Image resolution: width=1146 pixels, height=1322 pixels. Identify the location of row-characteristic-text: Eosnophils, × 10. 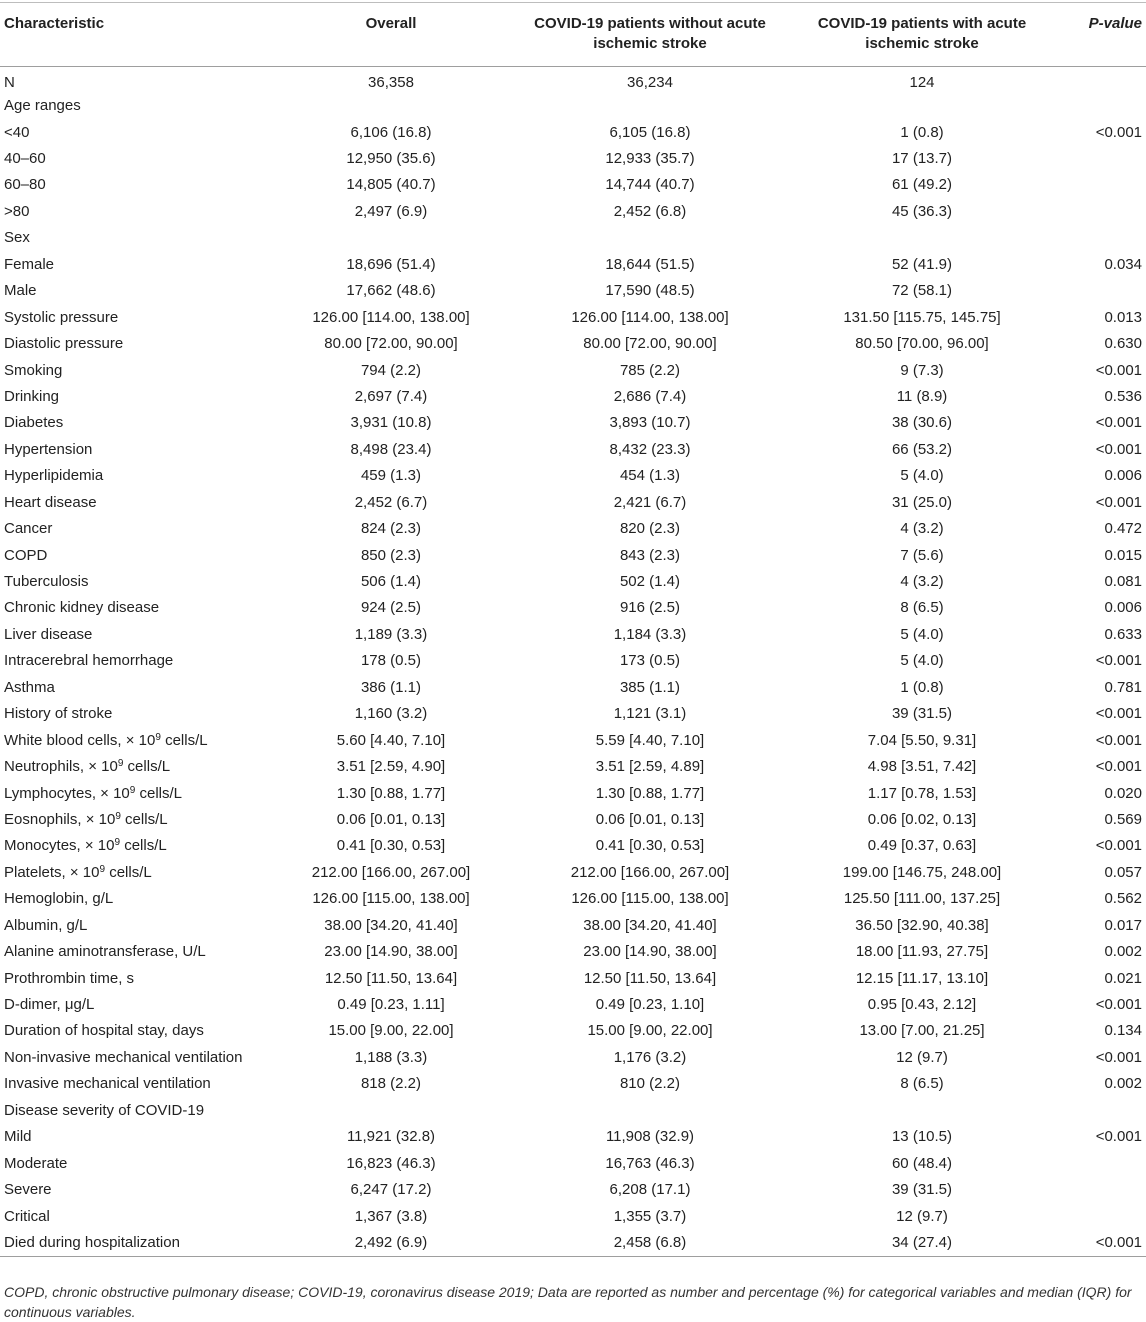
(60, 819).